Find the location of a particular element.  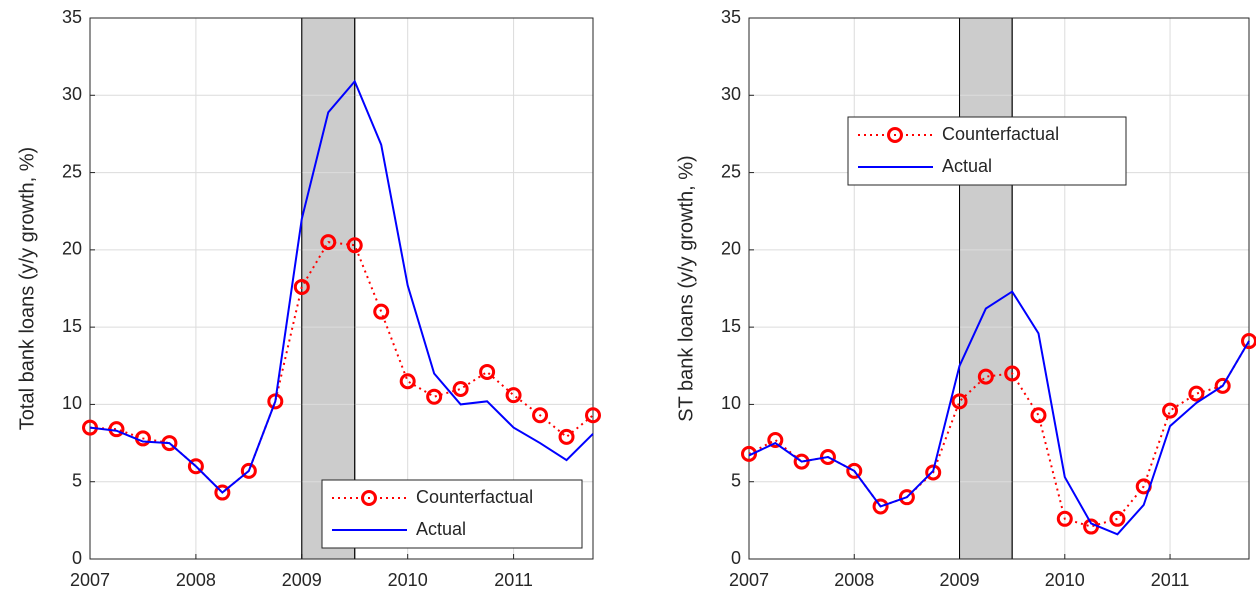

y-axis-label: Total bank loans (y/y growth, %) is located at coordinates (27, 288).